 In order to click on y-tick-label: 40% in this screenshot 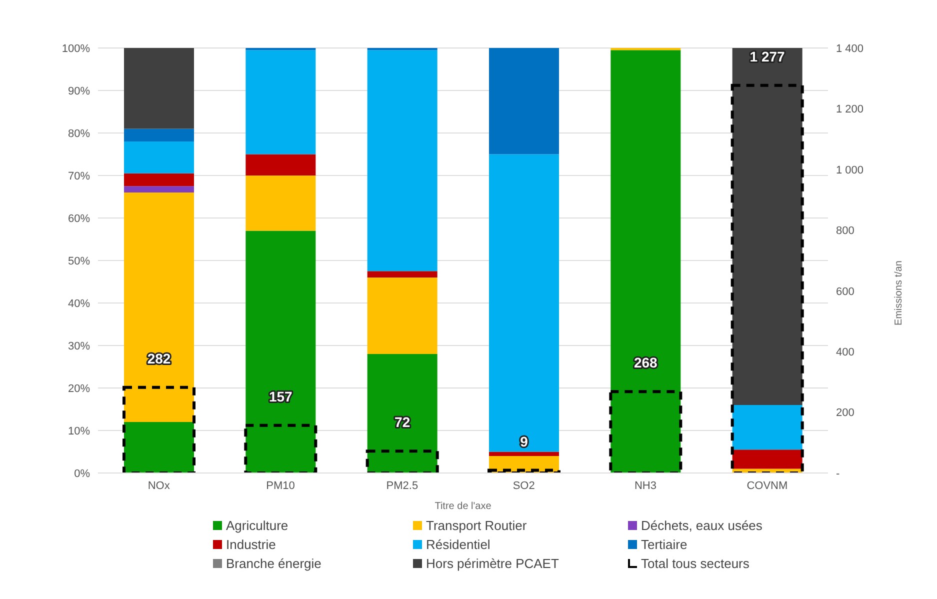, I will do `click(79, 304)`.